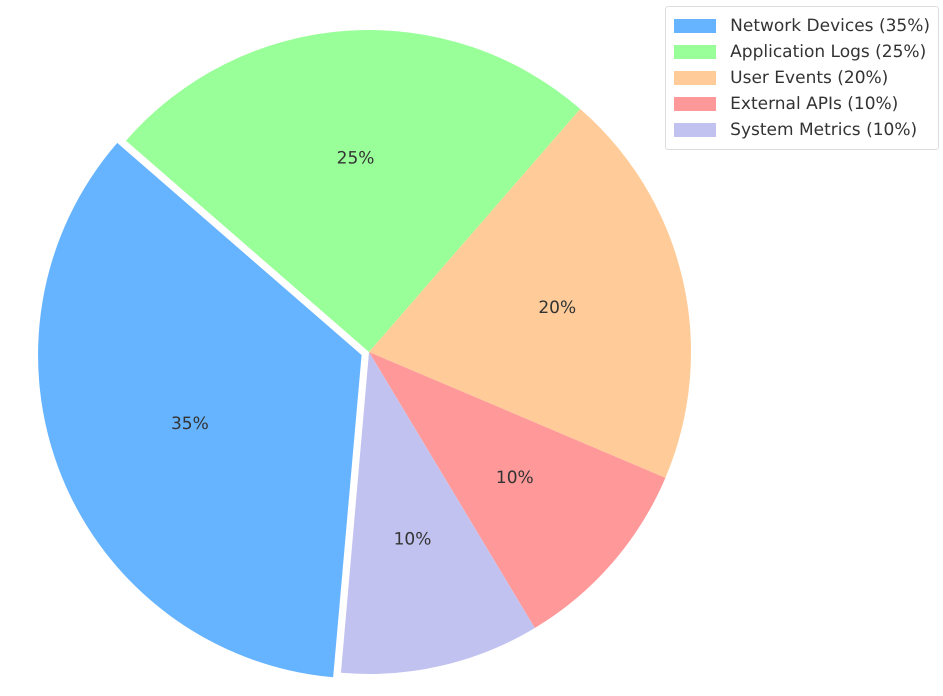 This screenshot has height=696, width=943. Describe the element at coordinates (824, 130) in the screenshot. I see `legend-label: System Metrics (10%)` at that location.